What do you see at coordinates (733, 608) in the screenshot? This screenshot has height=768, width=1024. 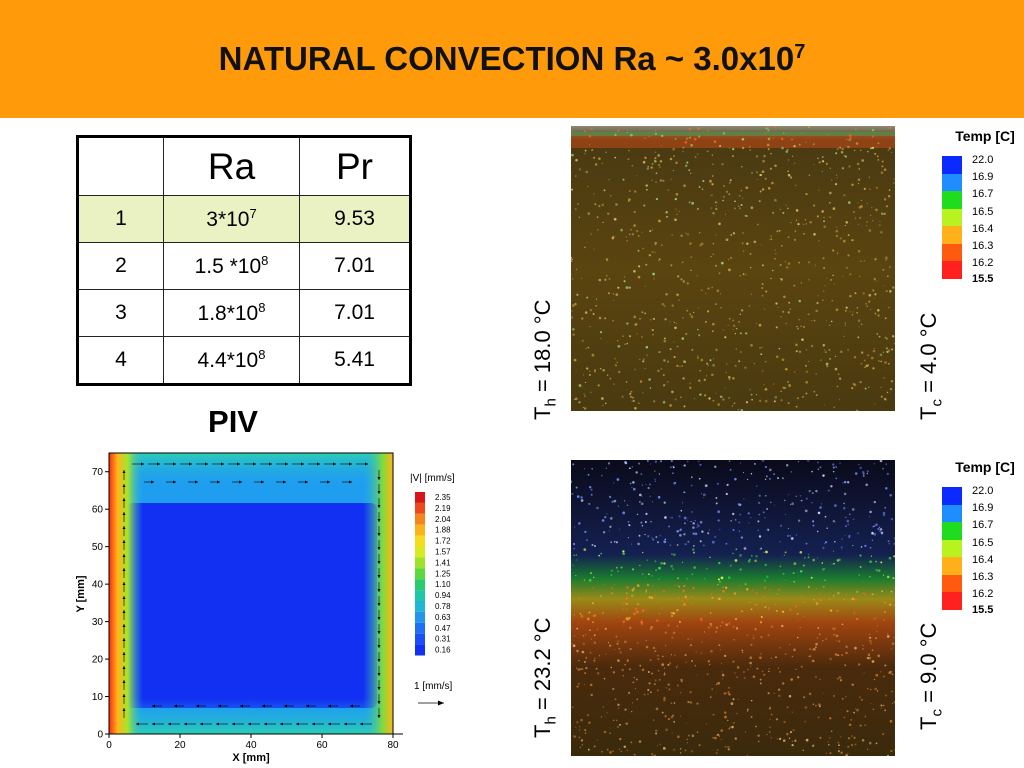 I see `tlc-photo-bottom` at bounding box center [733, 608].